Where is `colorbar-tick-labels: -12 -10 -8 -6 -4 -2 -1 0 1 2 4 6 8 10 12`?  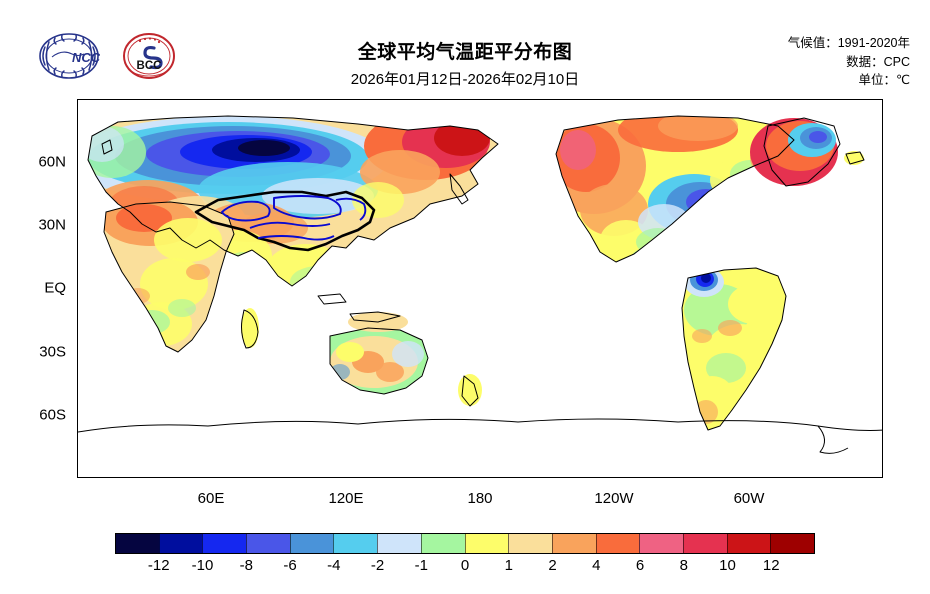 colorbar-tick-labels: -12 -10 -8 -6 -4 -2 -1 0 1 2 4 6 8 10 12 is located at coordinates (465, 565).